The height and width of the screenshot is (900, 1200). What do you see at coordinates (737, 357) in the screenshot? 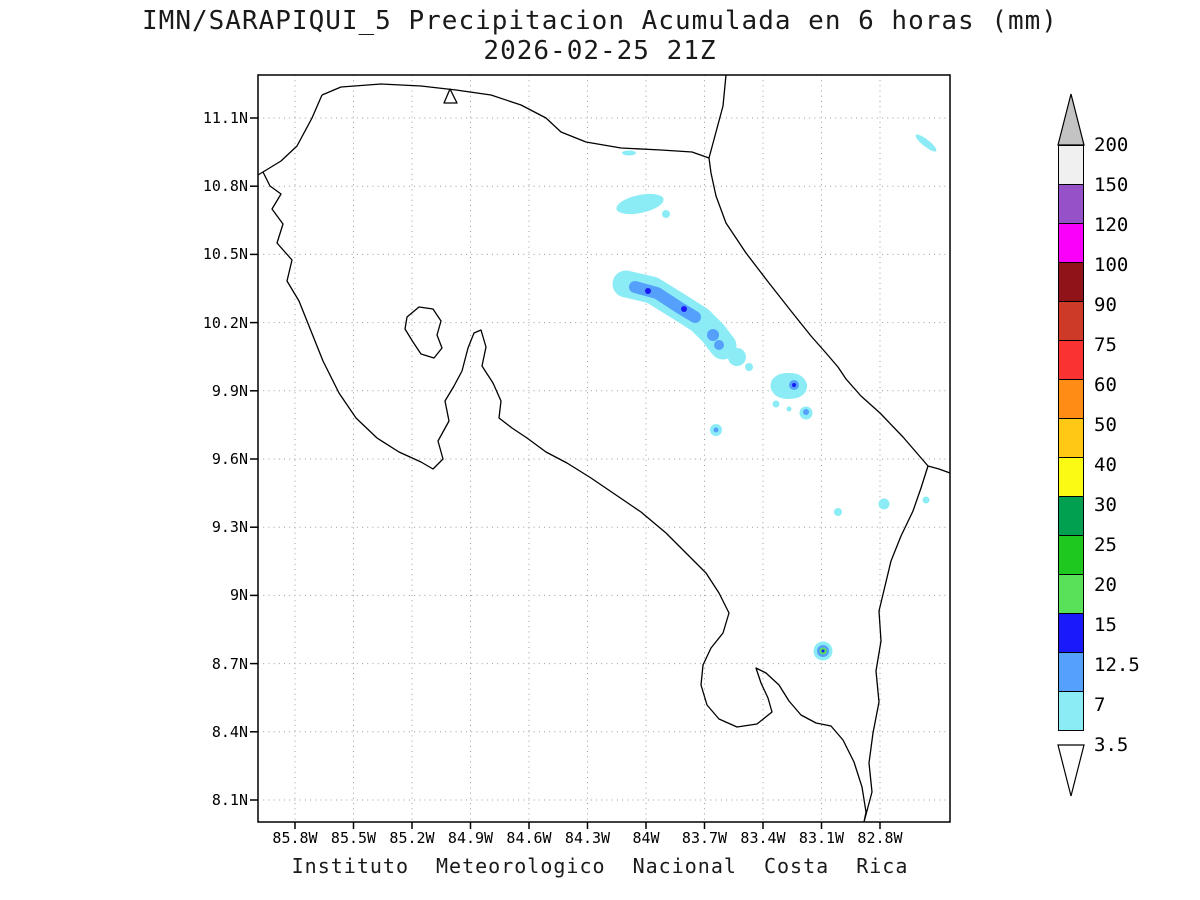
I see `precip-band-tail` at bounding box center [737, 357].